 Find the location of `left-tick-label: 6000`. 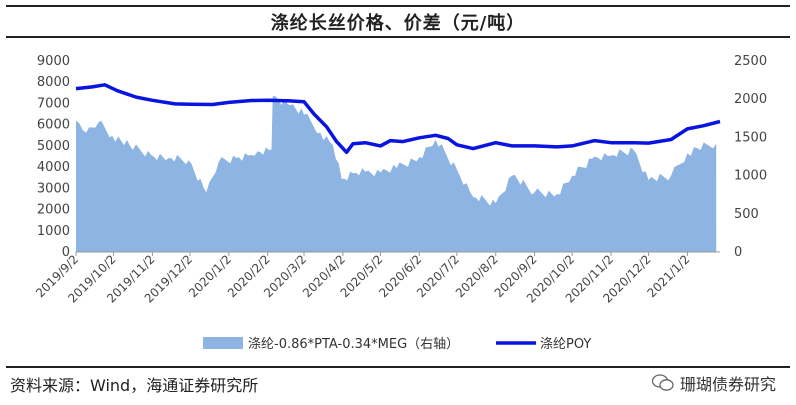

left-tick-label: 6000 is located at coordinates (53, 125).